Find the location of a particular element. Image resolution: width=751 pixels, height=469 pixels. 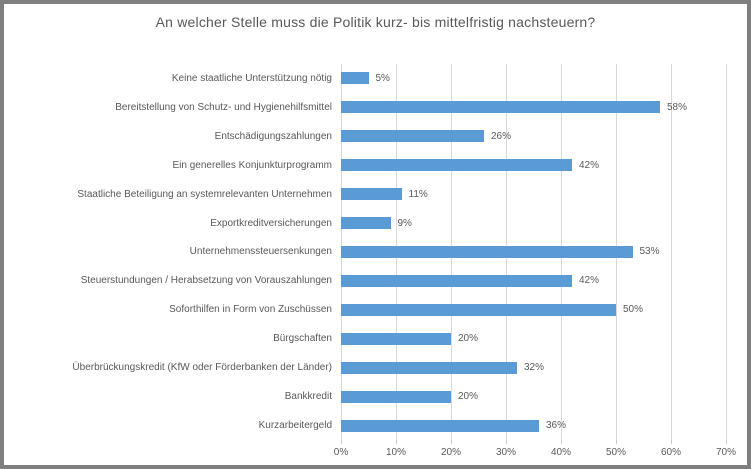

value-label: 5% is located at coordinates (382, 78).